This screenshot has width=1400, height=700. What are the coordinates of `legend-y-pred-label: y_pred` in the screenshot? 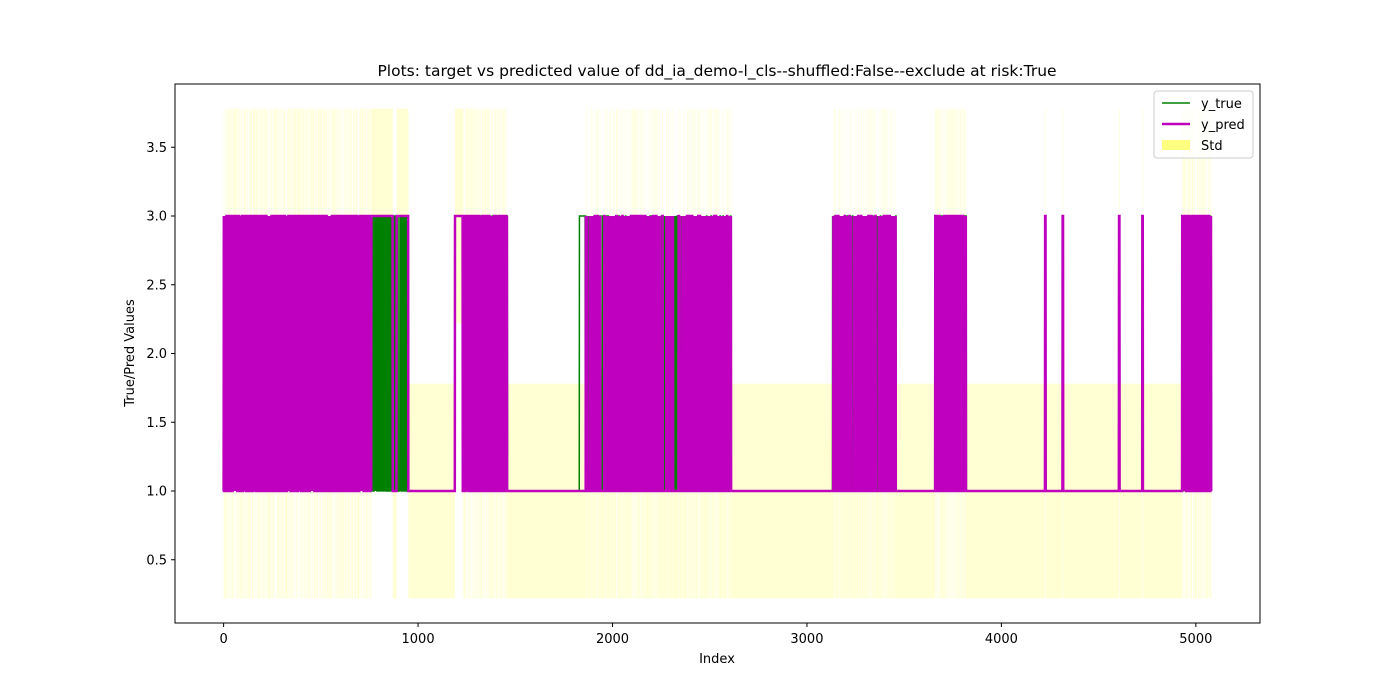 It's located at (1223, 125).